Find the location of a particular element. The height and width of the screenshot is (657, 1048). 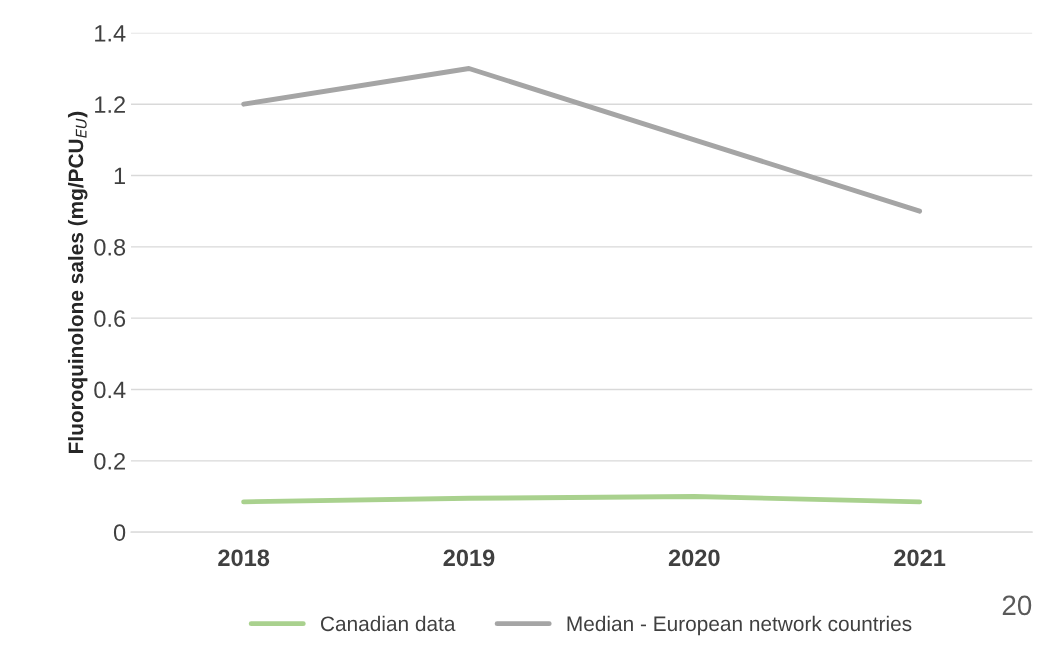

legend-label: Median - European network countries is located at coordinates (739, 625).